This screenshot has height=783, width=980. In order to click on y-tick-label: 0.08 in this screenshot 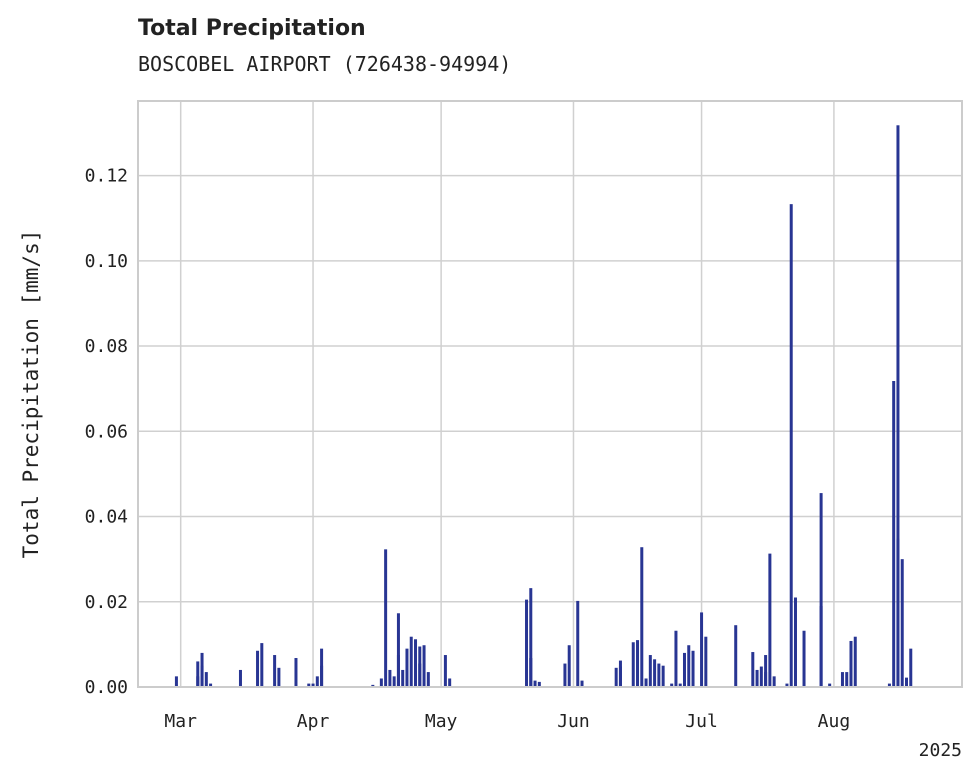, I will do `click(106, 346)`.